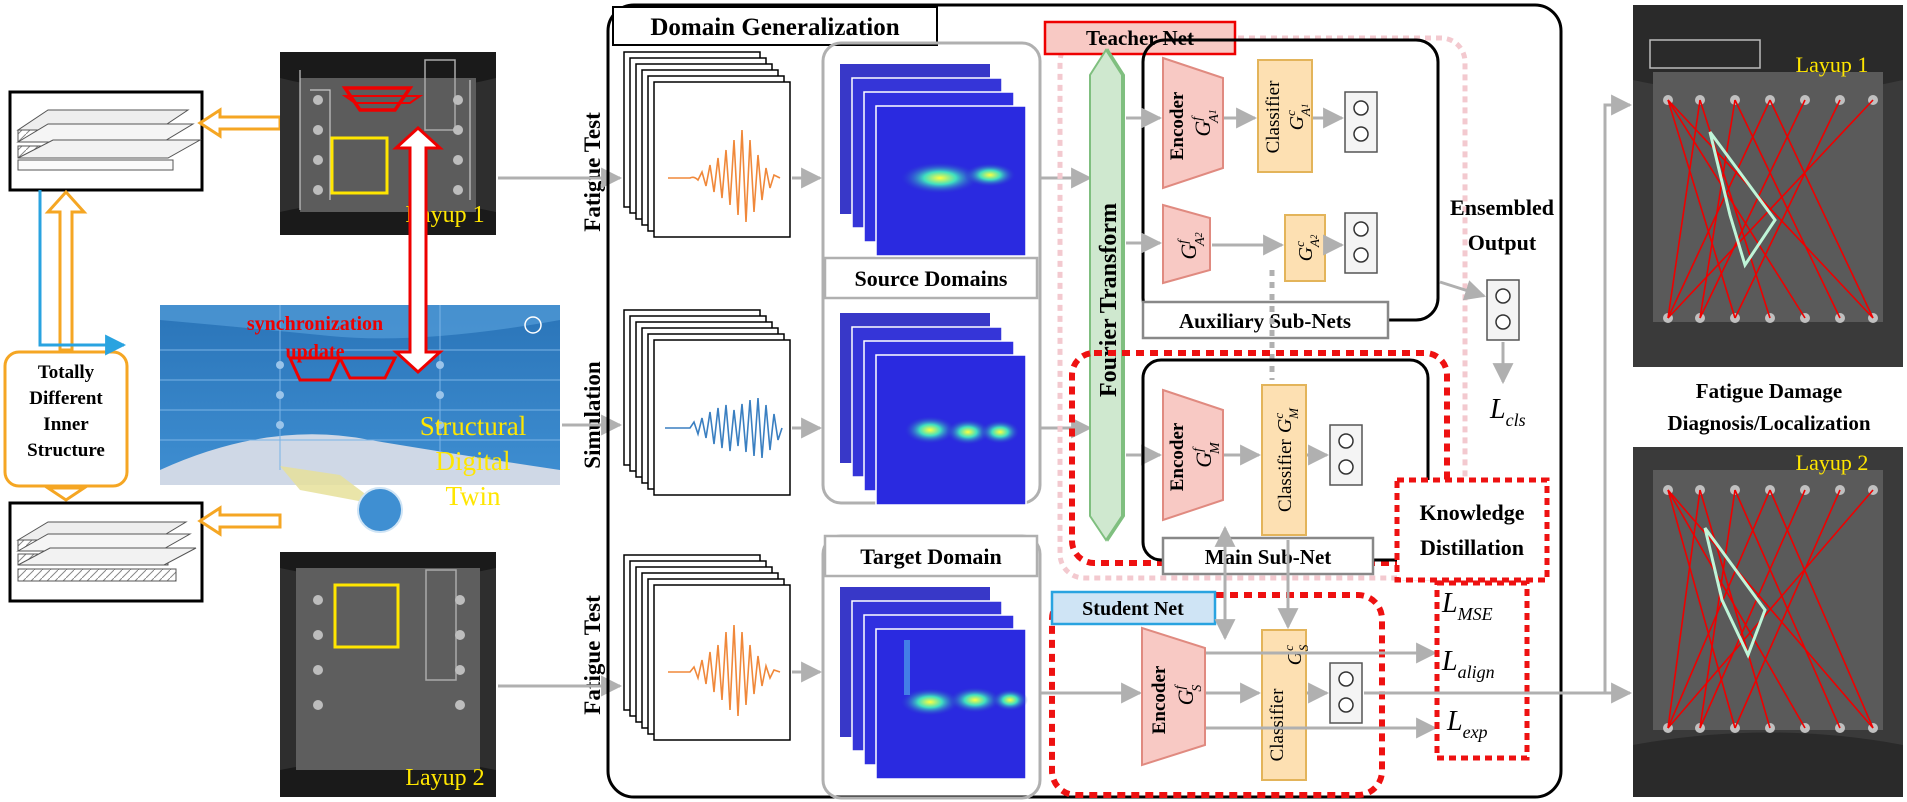  Describe the element at coordinates (66, 372) in the screenshot. I see `inner-structure-line-1: Totally` at that location.